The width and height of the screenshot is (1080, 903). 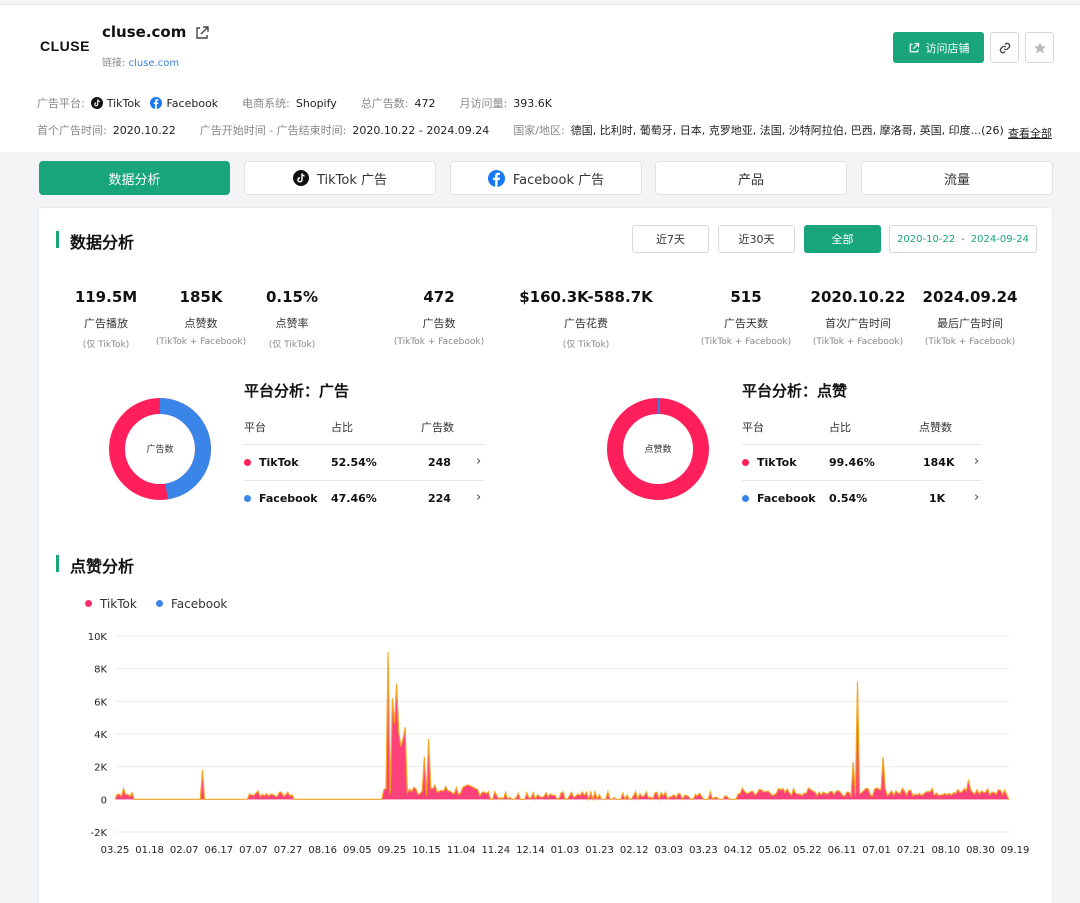 I want to click on tab-products: 产品, so click(x=751, y=178).